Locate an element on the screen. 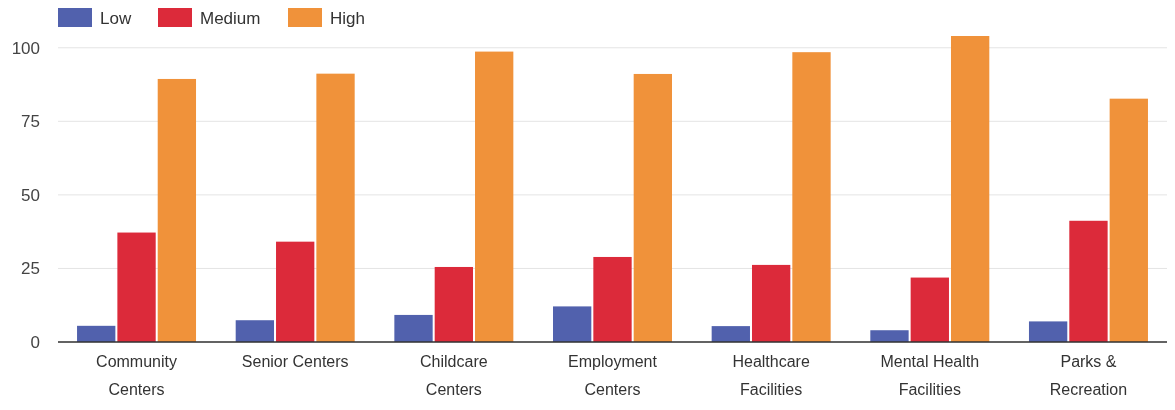 This screenshot has width=1175, height=410. y-tick-label: 100 is located at coordinates (25, 48).